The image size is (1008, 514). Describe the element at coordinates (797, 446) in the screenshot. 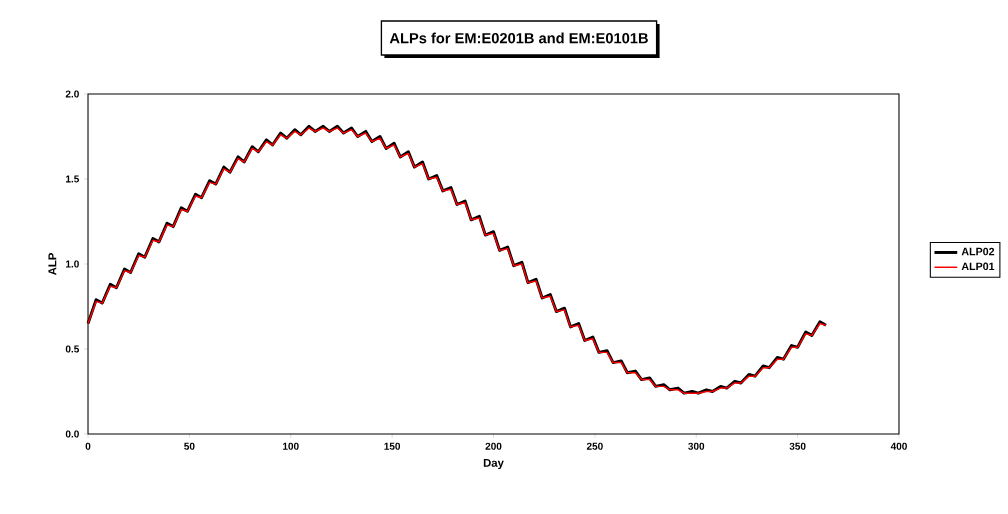

I see `x-tick-label: 350` at that location.